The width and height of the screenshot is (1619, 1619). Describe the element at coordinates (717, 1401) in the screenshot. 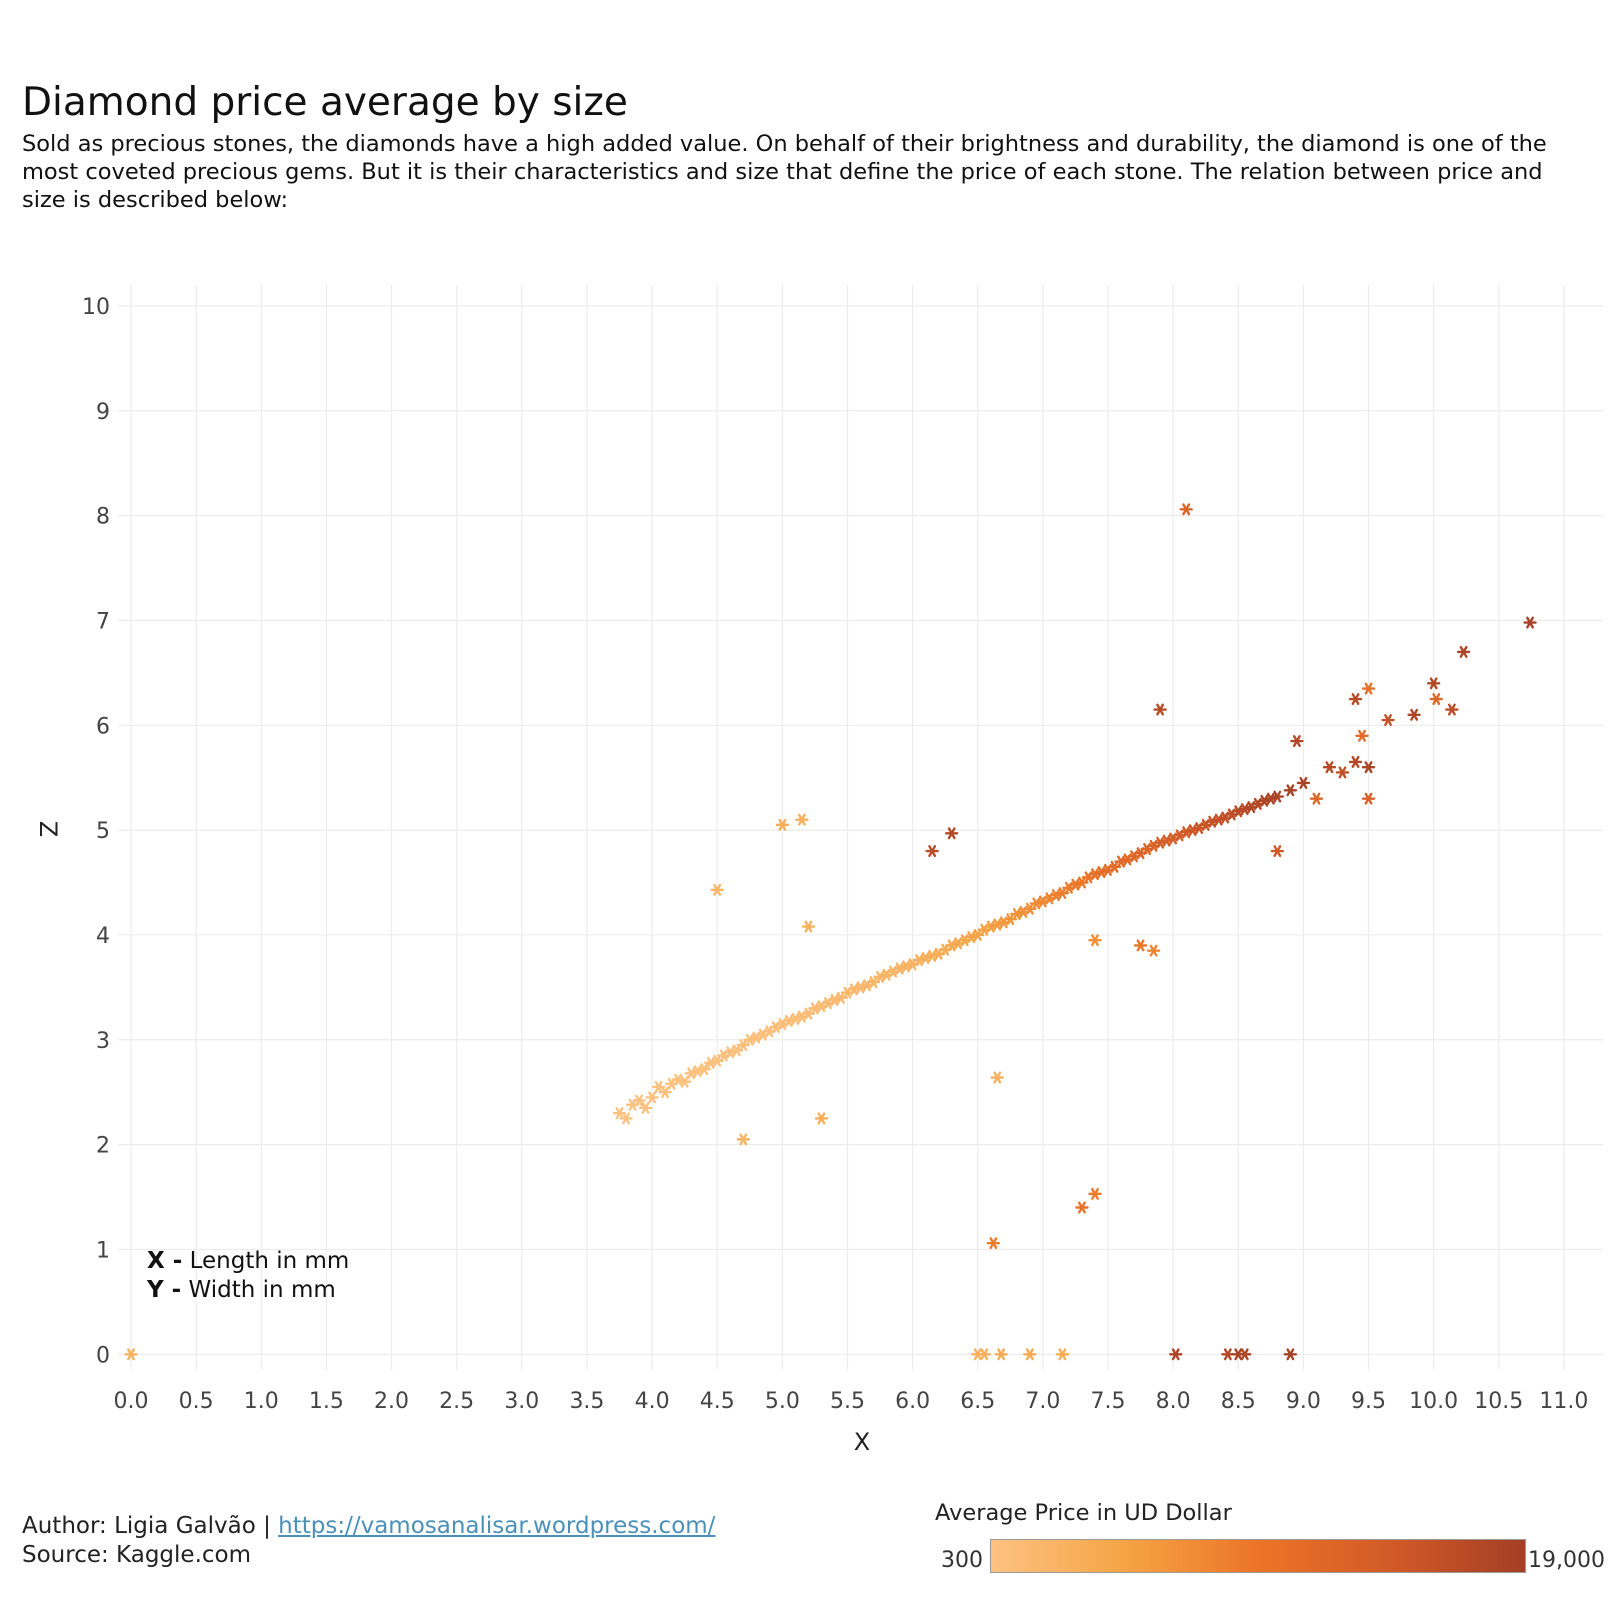

I see `x-tick-label: 4.5` at that location.